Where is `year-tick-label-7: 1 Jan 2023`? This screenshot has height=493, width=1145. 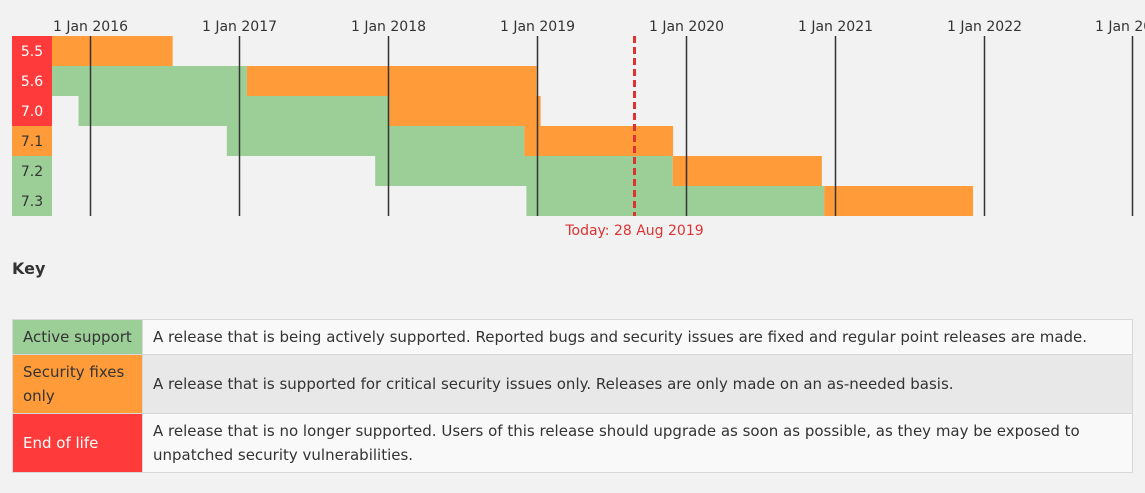
year-tick-label-7: 1 Jan 2023 is located at coordinates (1120, 27).